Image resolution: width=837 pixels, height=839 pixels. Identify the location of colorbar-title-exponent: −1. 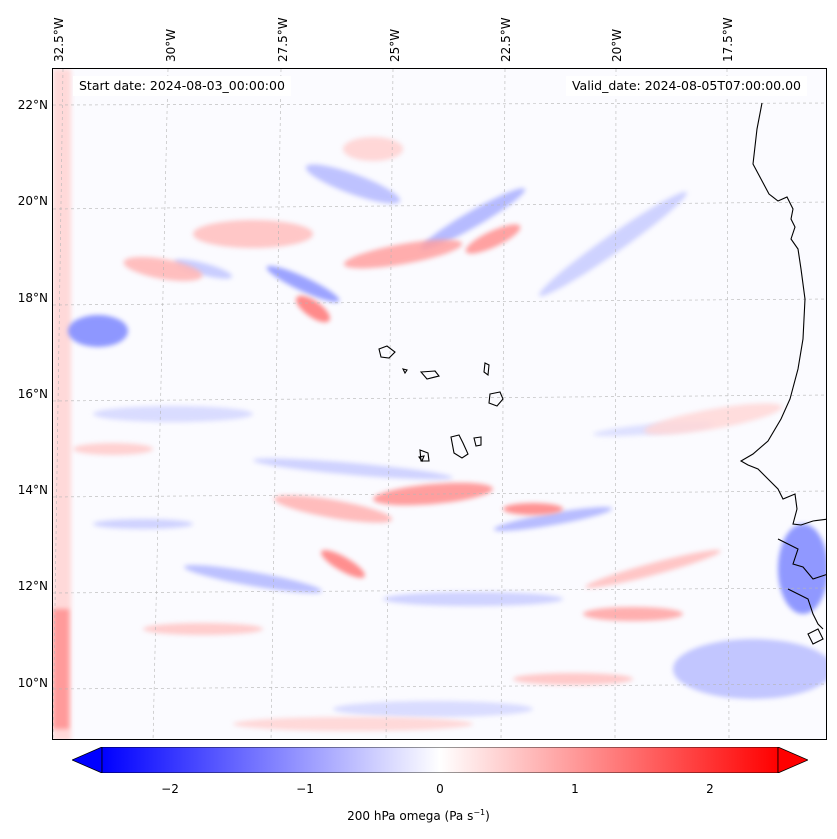
(479, 812).